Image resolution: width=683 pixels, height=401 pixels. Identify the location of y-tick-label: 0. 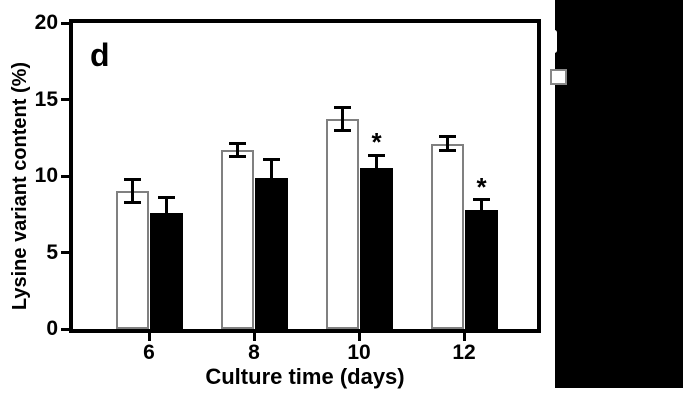
(52, 328).